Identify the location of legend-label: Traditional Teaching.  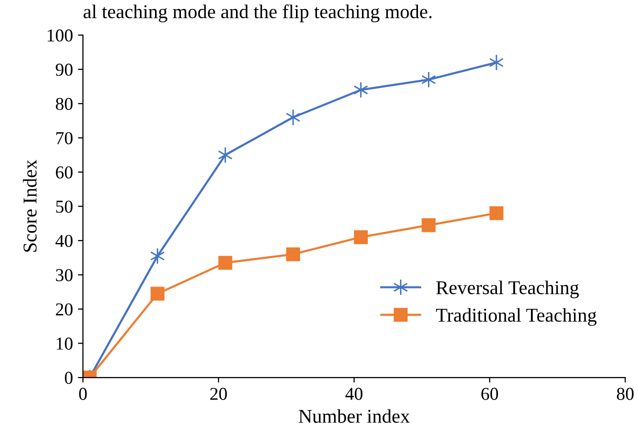
(516, 317).